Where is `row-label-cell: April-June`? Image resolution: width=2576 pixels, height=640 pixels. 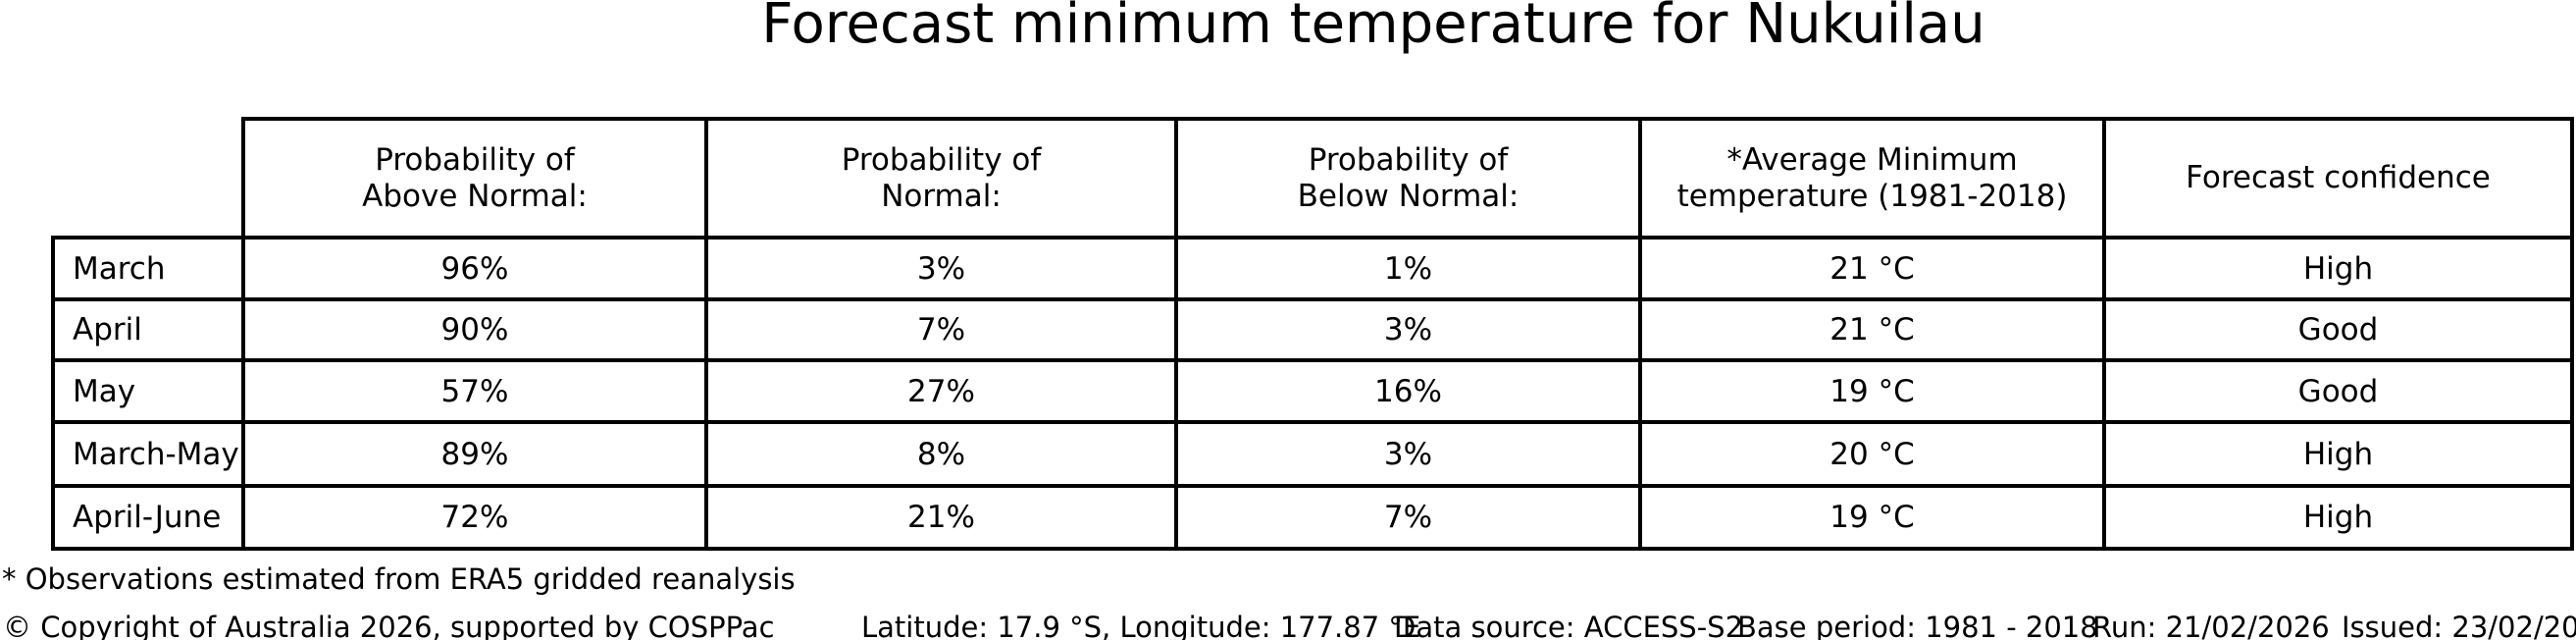
row-label-cell: April-June is located at coordinates (148, 517).